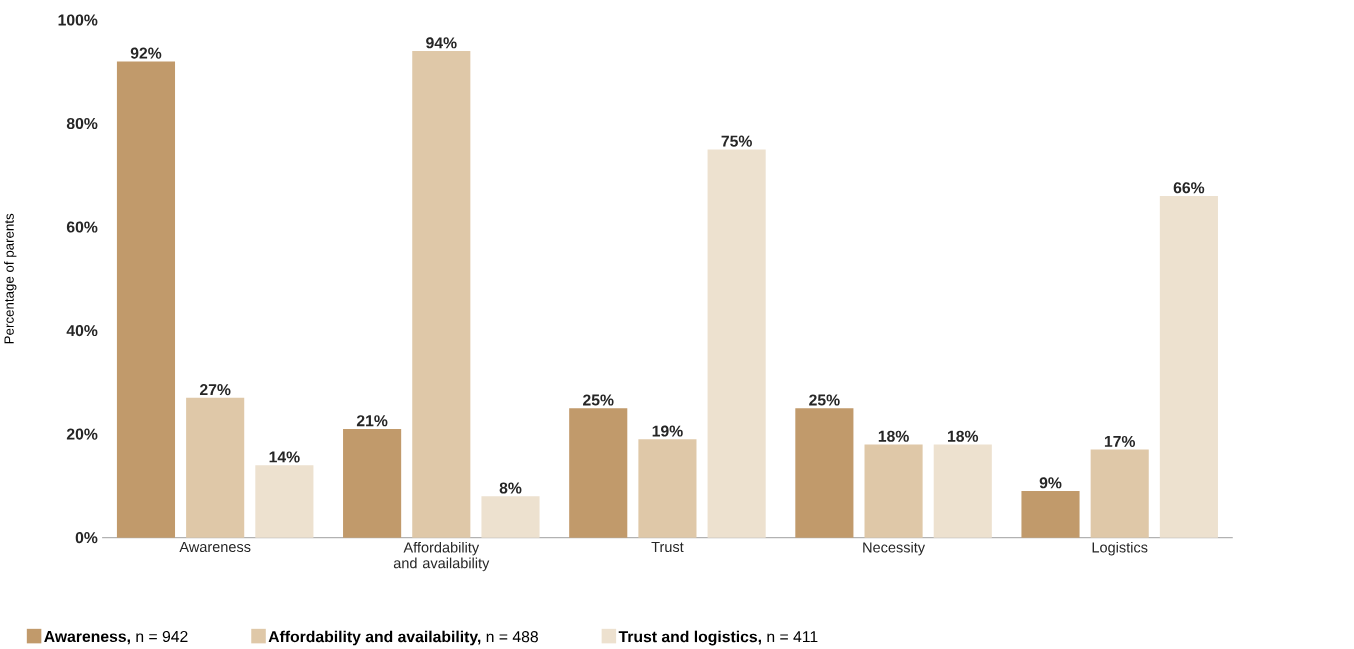  I want to click on data-label: 27%, so click(215, 390).